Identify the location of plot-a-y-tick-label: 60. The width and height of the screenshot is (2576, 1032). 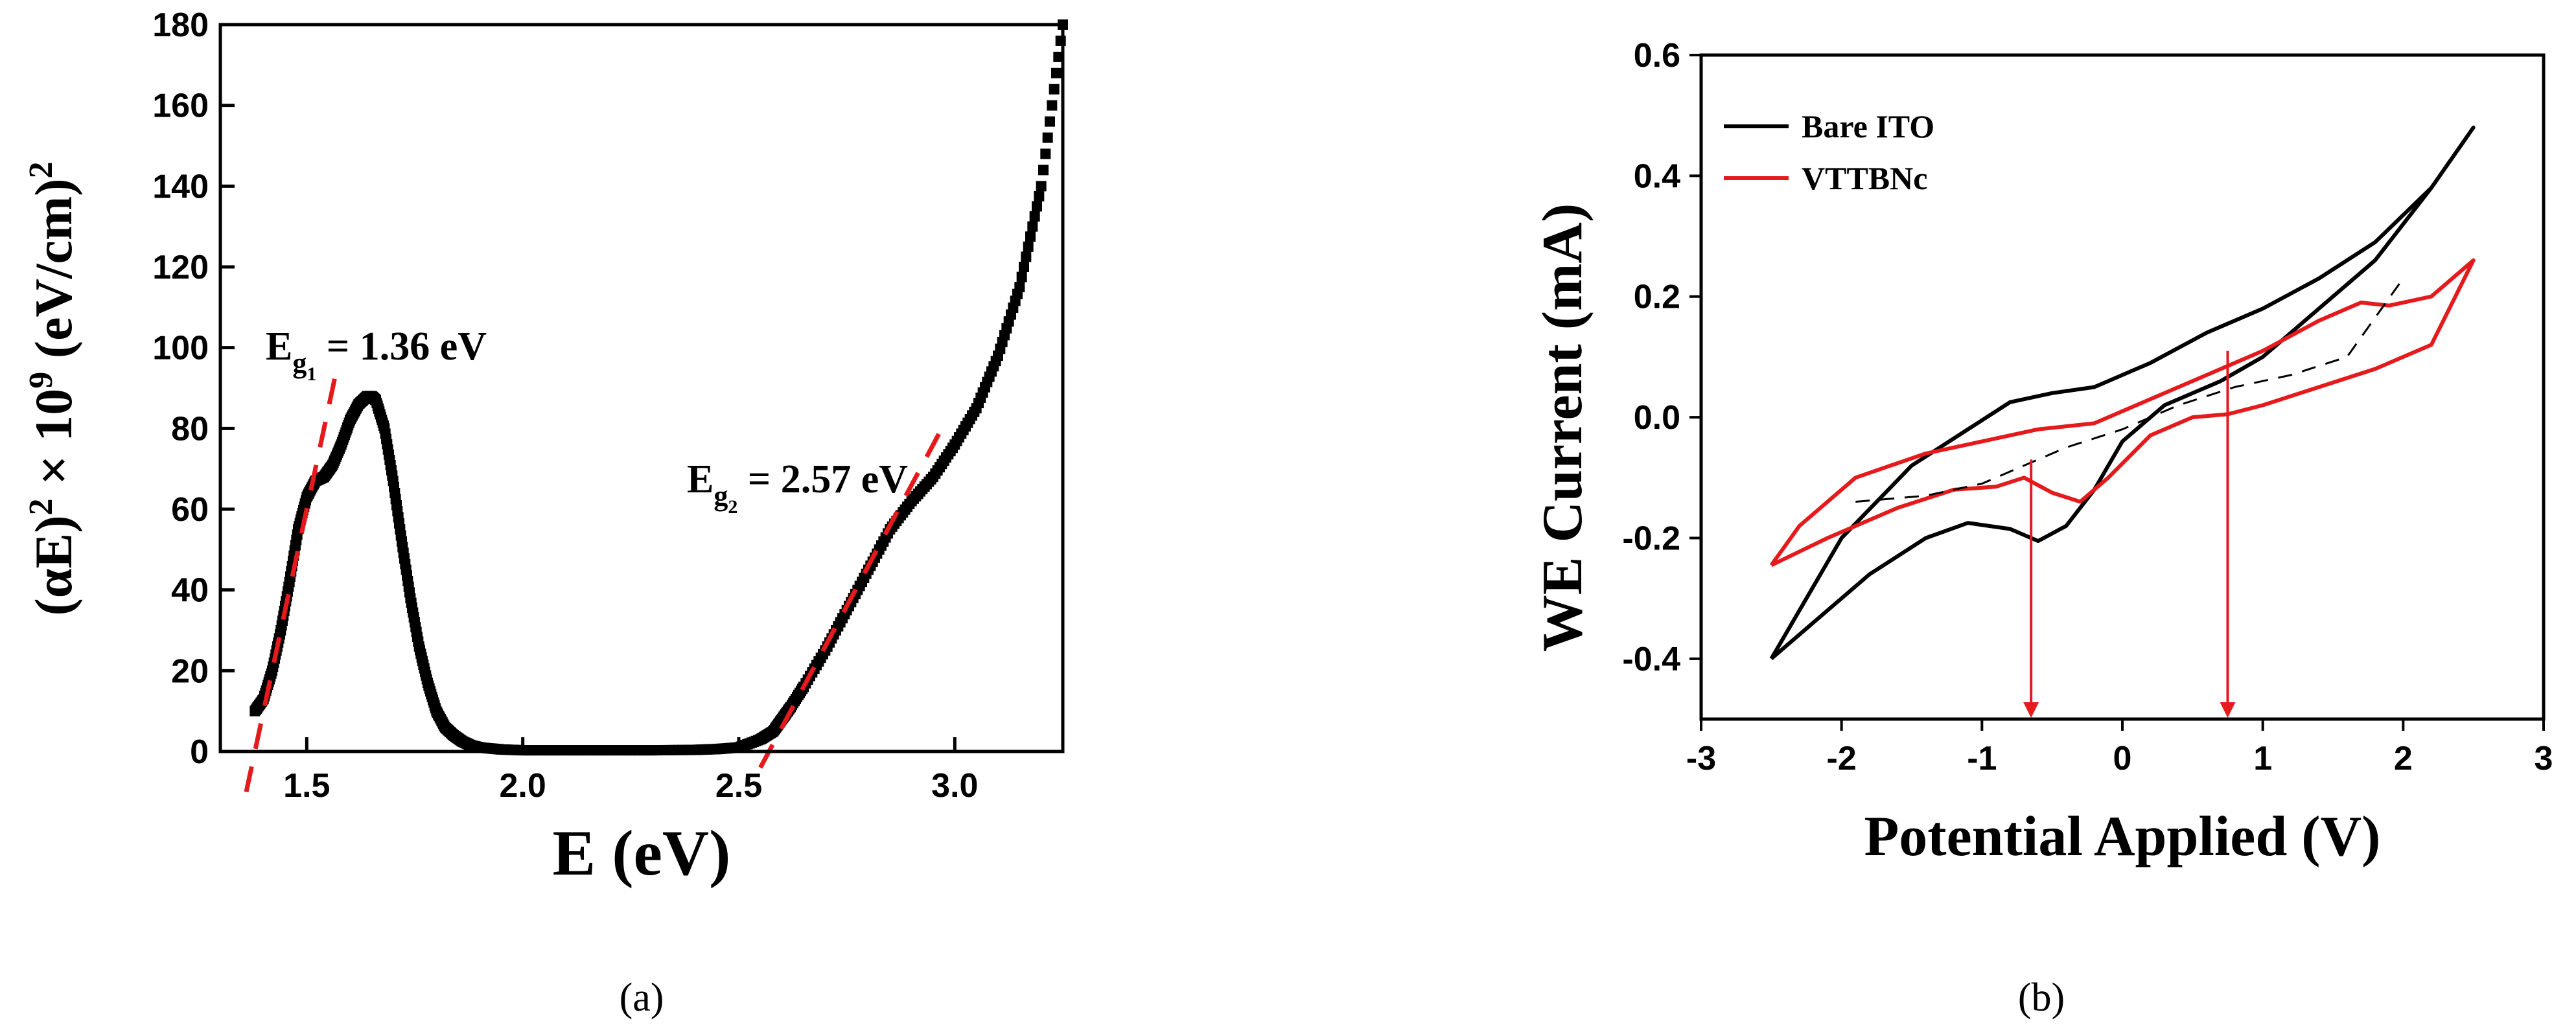
(190, 510).